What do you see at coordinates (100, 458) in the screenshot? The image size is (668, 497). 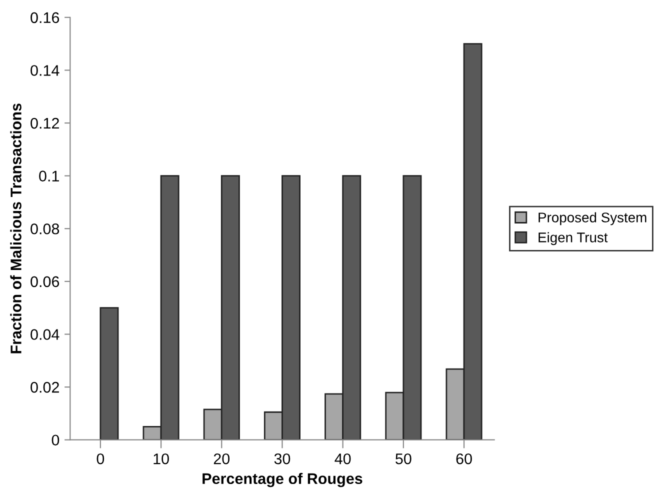 I see `x-tick-label: 0` at bounding box center [100, 458].